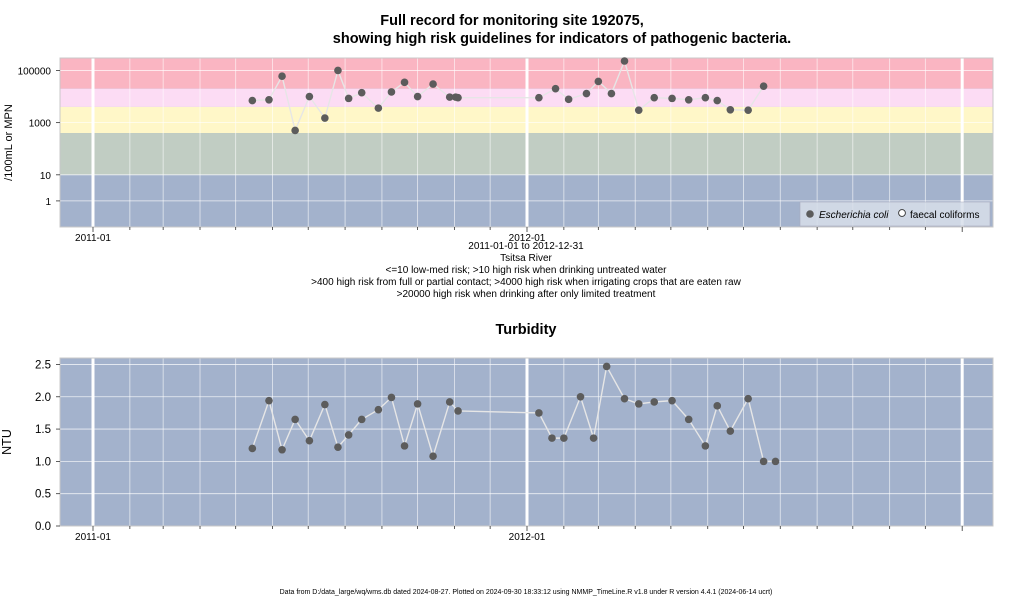  Describe the element at coordinates (46, 176) in the screenshot. I see `y-tick-label: 10` at that location.